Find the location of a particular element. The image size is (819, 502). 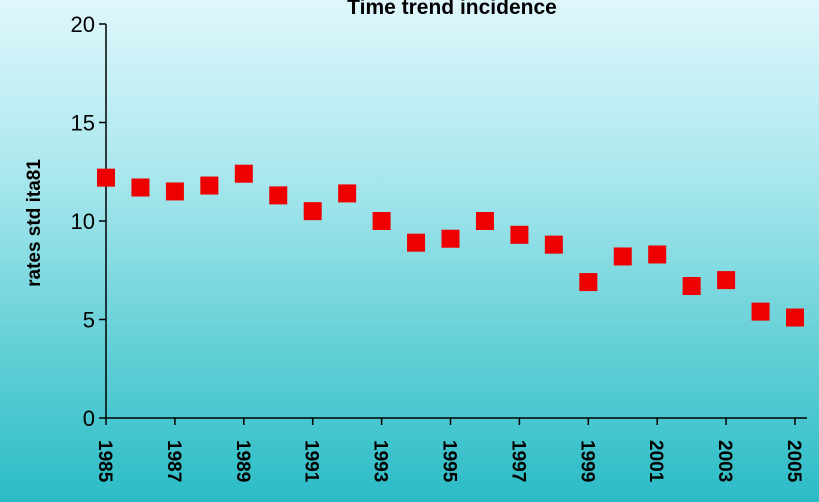

x-tick-label: 2001 is located at coordinates (655, 461).